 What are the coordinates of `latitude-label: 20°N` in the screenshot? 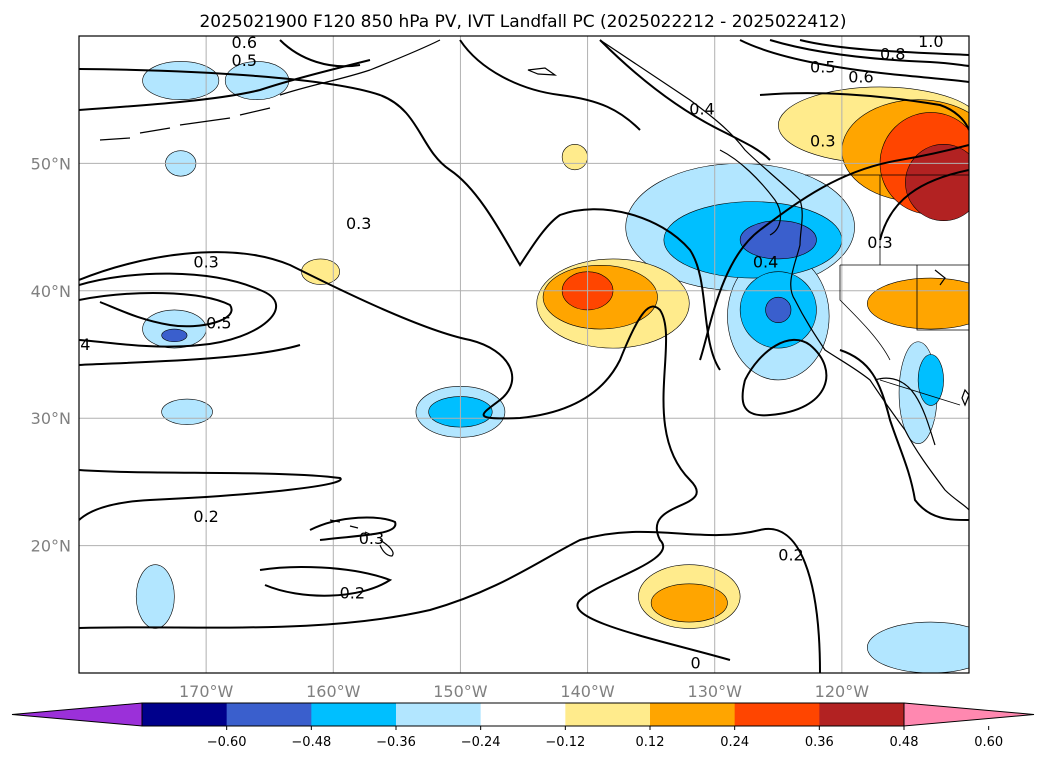 It's located at (51, 546).